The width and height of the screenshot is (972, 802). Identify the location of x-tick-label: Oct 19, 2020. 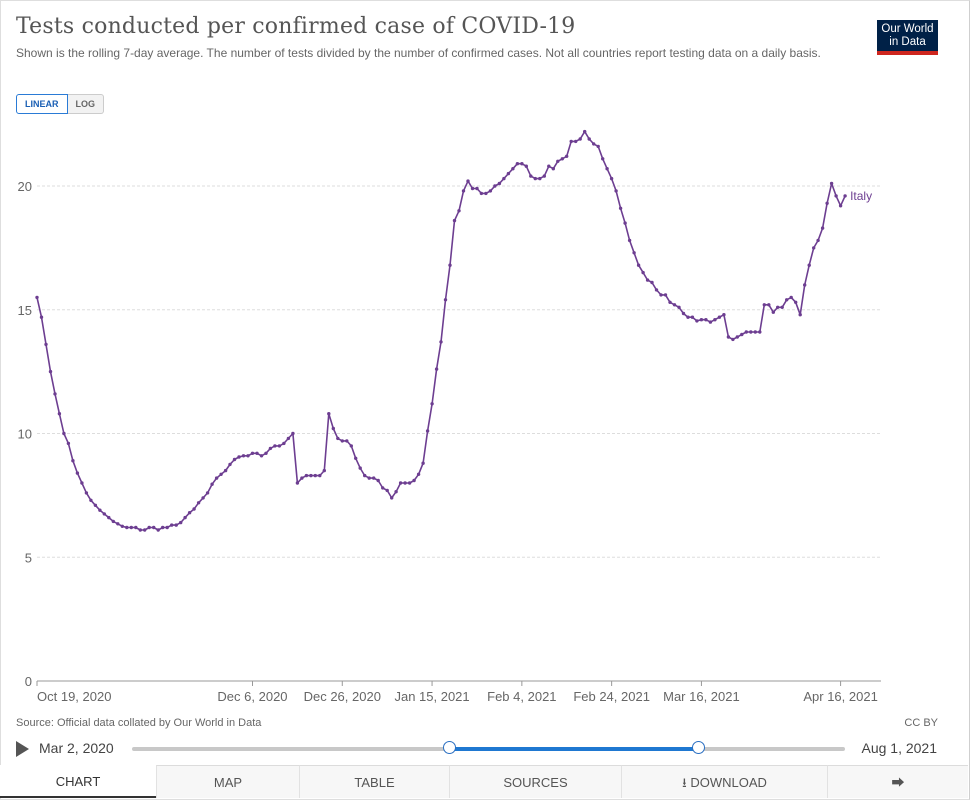
(74, 696).